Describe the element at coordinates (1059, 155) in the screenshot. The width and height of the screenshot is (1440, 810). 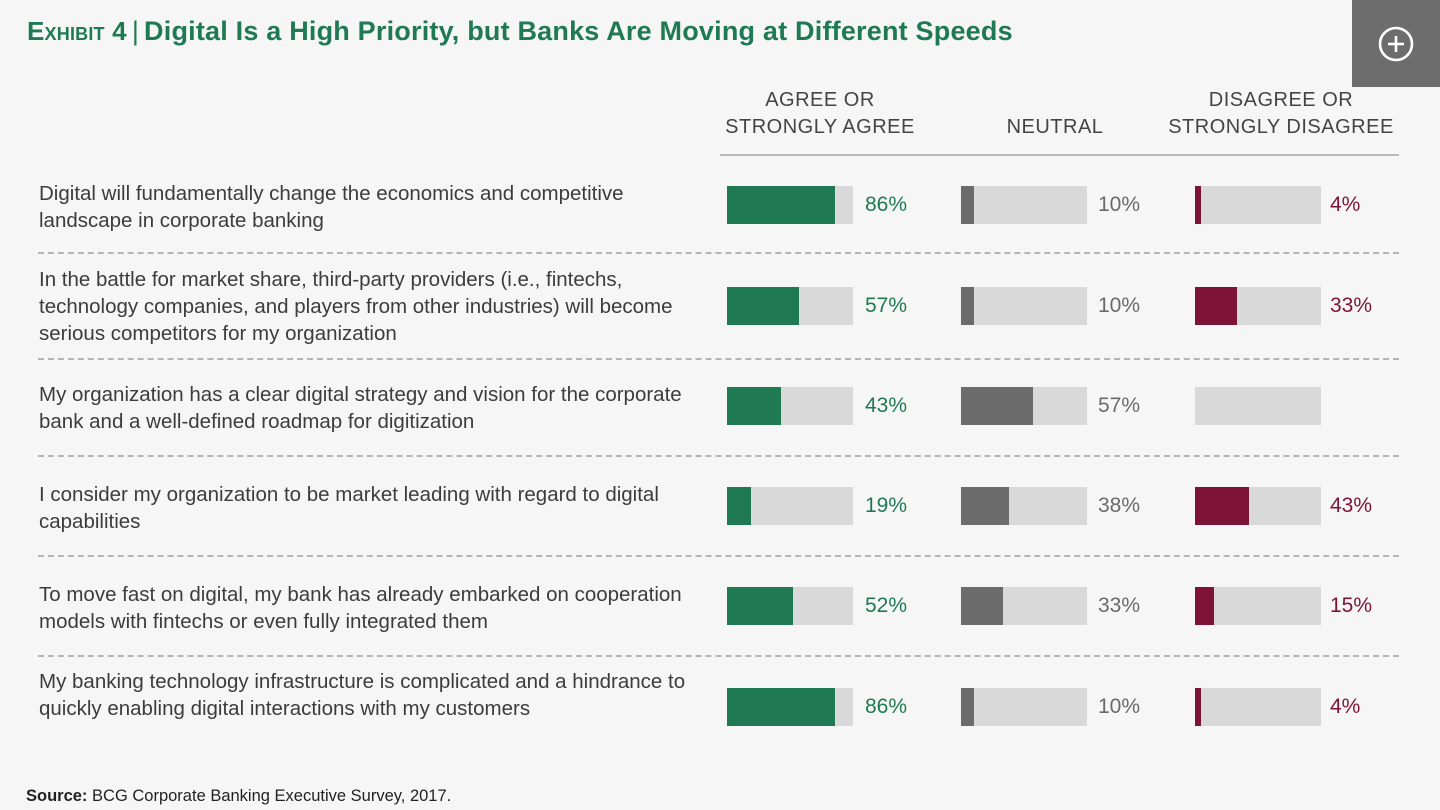
I see `header-rule` at that location.